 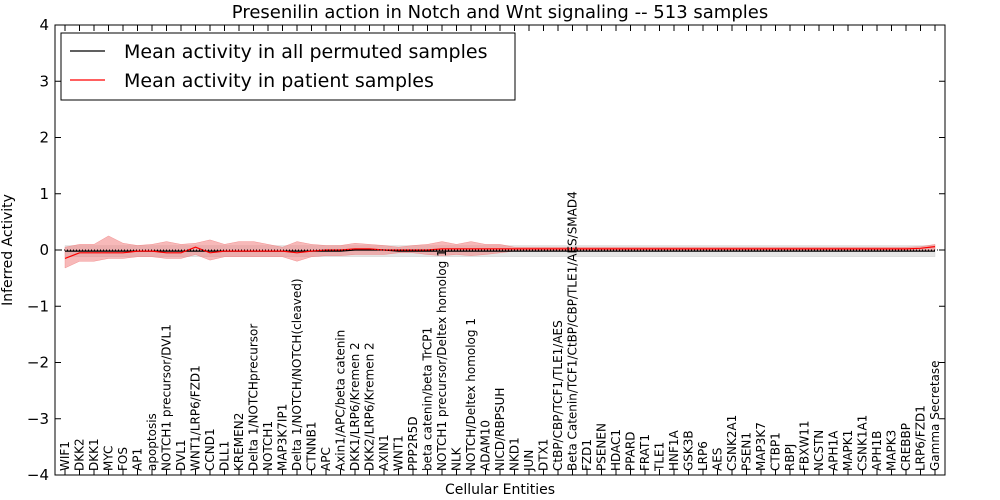 What do you see at coordinates (279, 81) in the screenshot?
I see `legend-label: Mean activity in patient samples` at bounding box center [279, 81].